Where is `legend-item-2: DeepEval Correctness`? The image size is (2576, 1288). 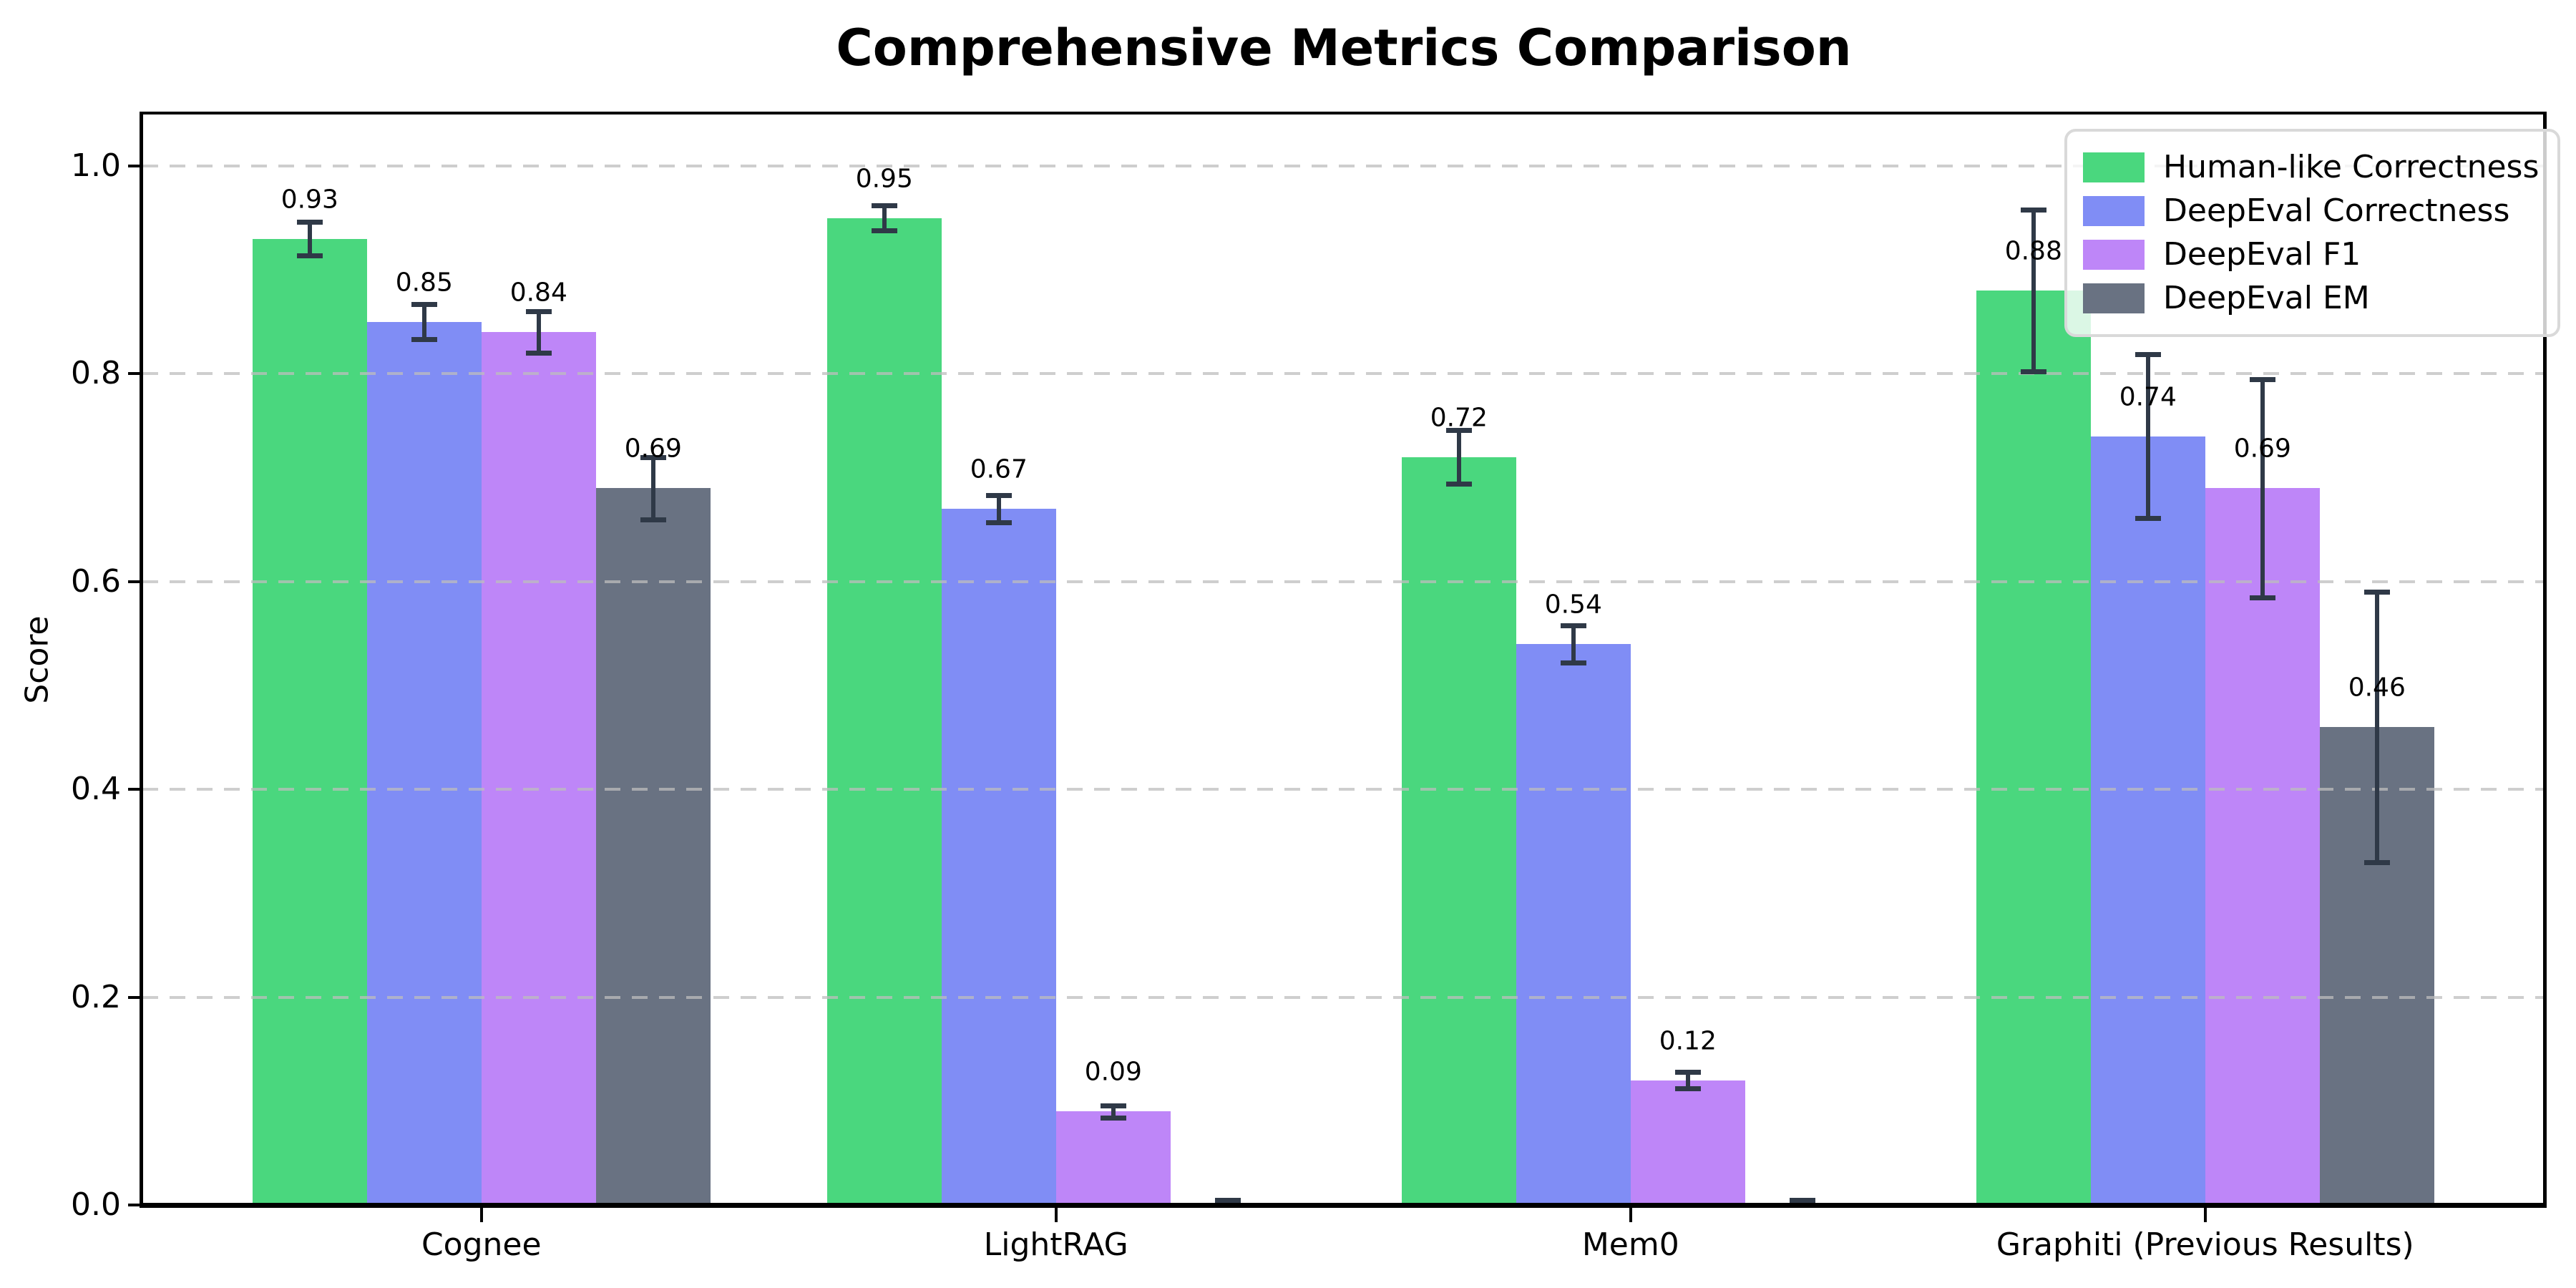
legend-item-2: DeepEval Correctness is located at coordinates (2311, 211).